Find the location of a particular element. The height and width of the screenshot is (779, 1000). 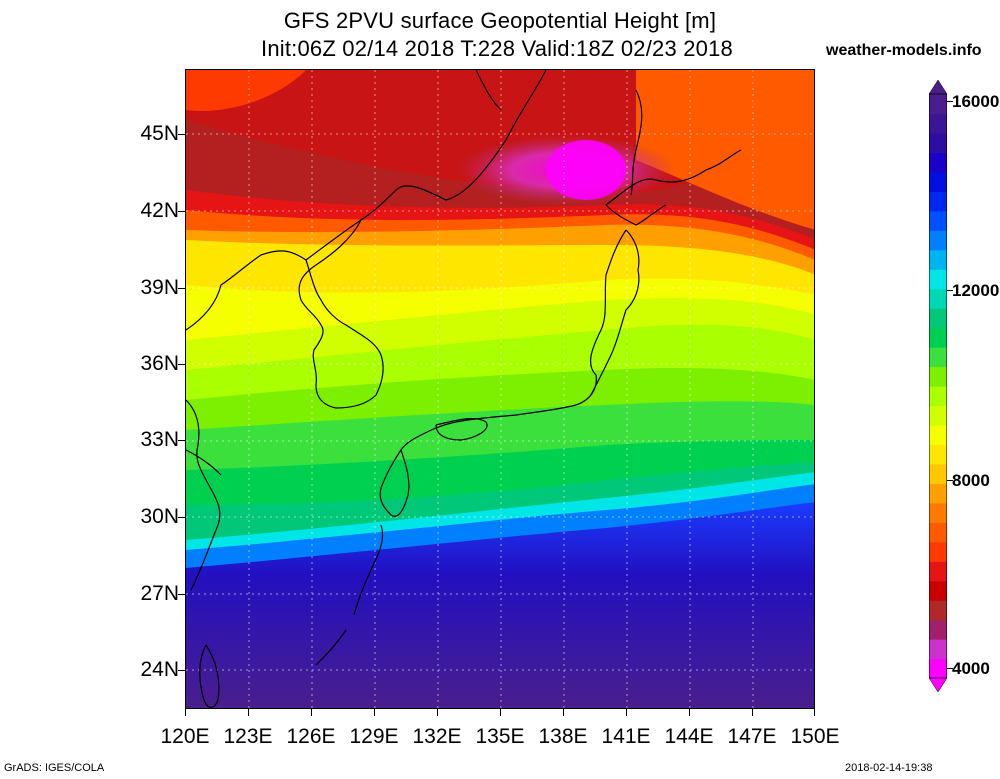

colorbar-label-16000: 16000 is located at coordinates (976, 101).